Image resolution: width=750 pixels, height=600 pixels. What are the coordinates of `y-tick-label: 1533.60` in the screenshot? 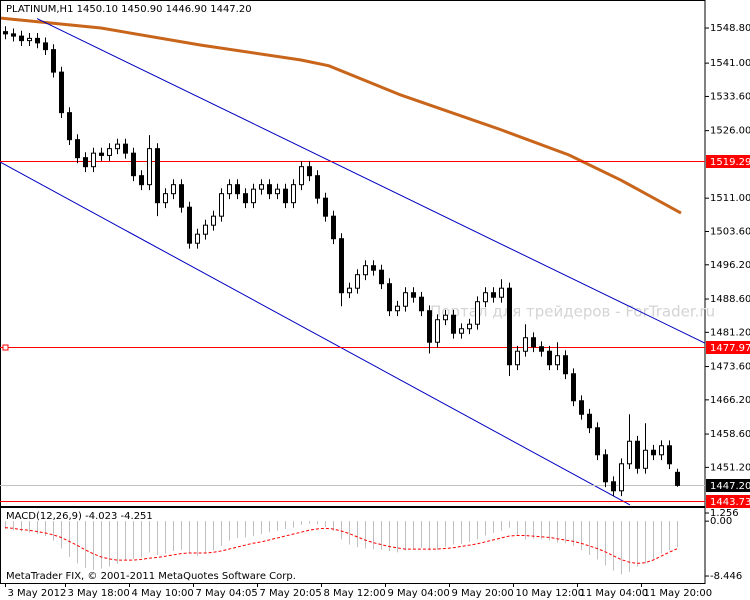 It's located at (730, 96).